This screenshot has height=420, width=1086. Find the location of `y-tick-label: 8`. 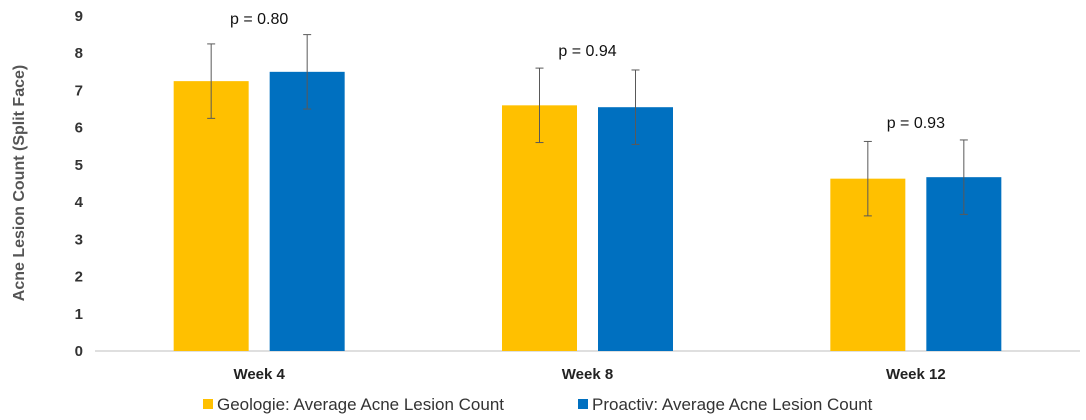

y-tick-label: 8 is located at coordinates (79, 53).